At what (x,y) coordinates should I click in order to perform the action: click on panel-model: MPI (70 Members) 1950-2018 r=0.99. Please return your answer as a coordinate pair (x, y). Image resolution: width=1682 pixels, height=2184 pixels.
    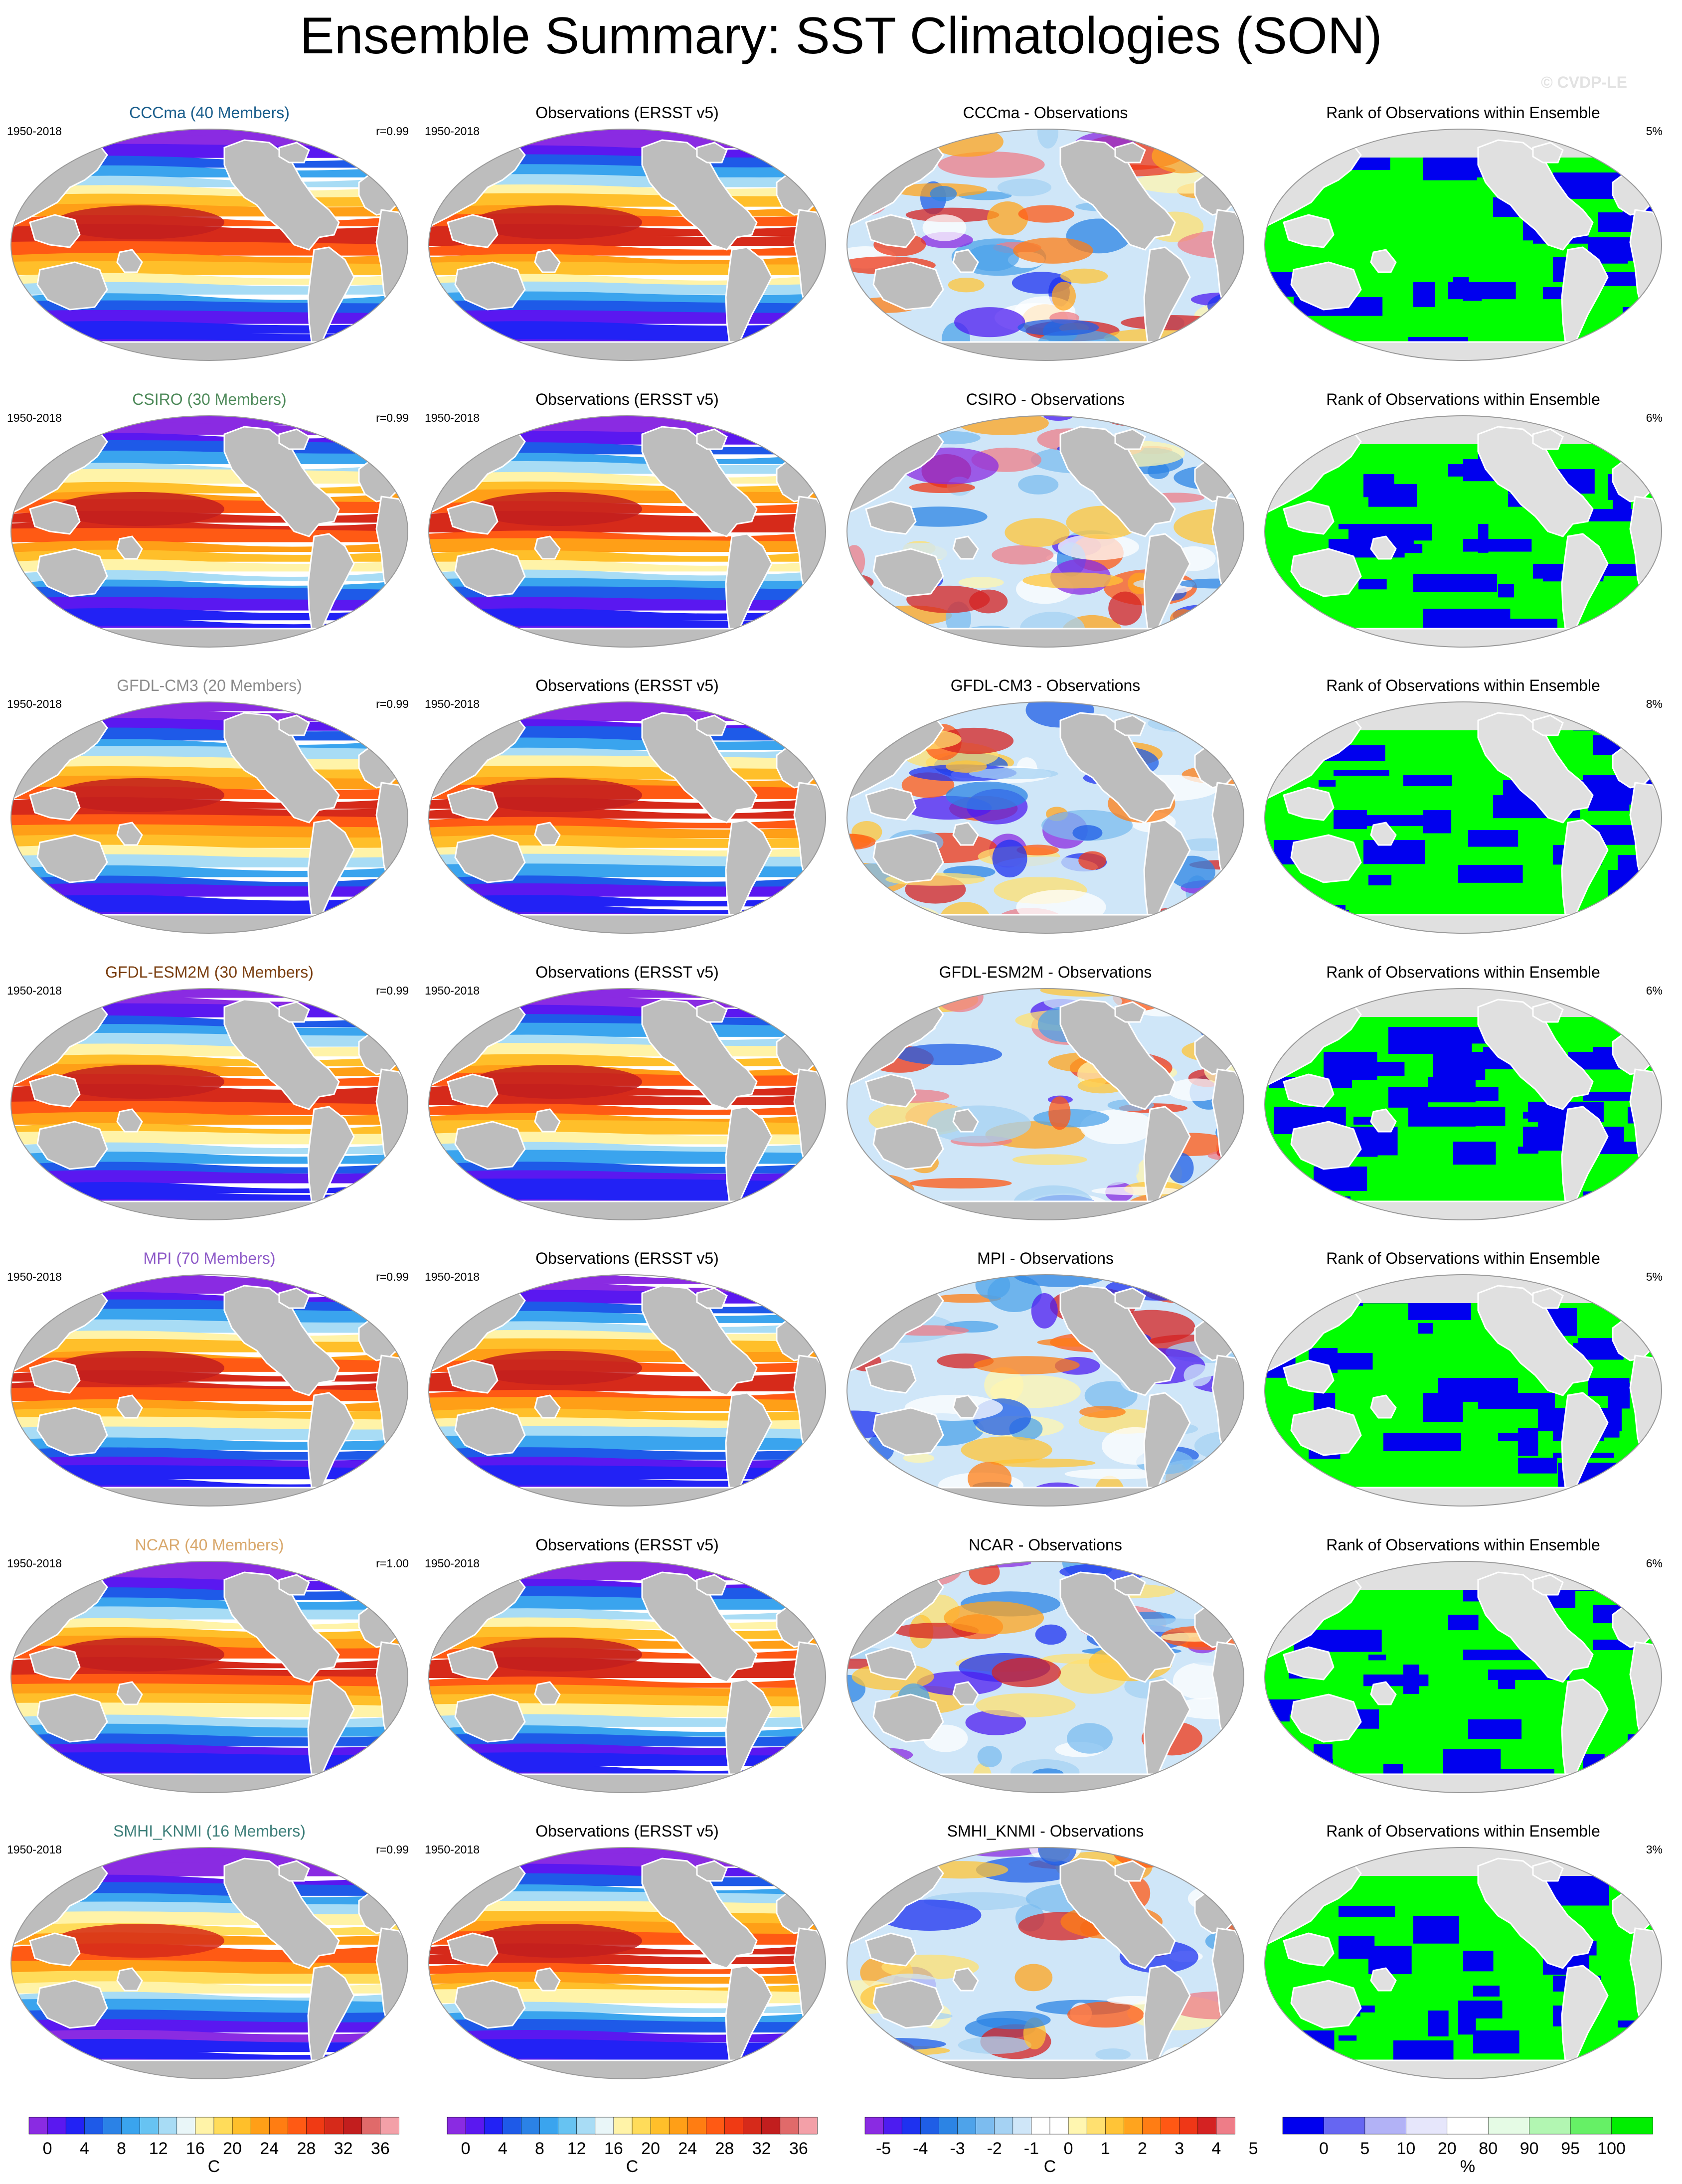
    Looking at the image, I should click on (208, 1387).